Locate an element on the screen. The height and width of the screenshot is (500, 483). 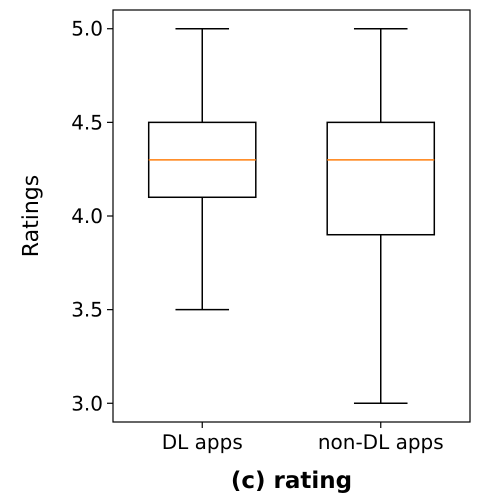
y-tick-label: 4.5 is located at coordinates (87, 122).